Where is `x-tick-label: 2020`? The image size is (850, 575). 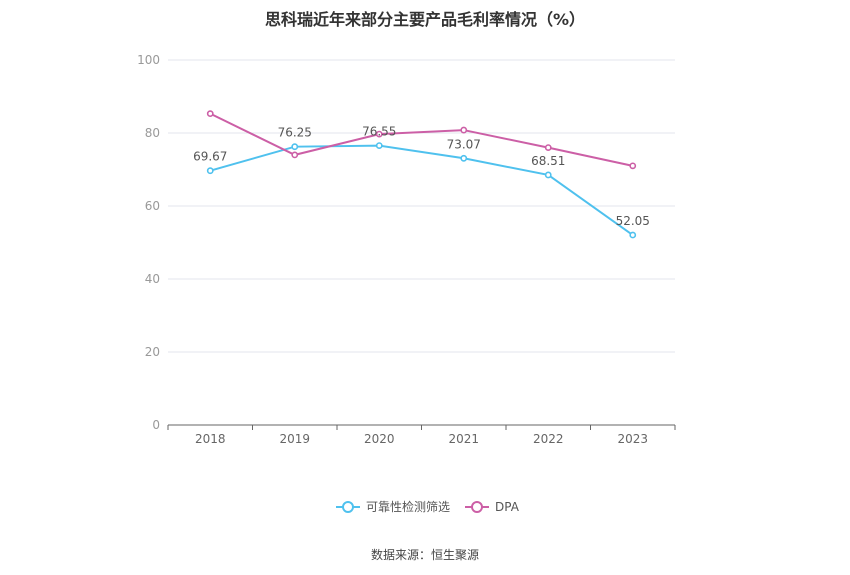 x-tick-label: 2020 is located at coordinates (379, 439).